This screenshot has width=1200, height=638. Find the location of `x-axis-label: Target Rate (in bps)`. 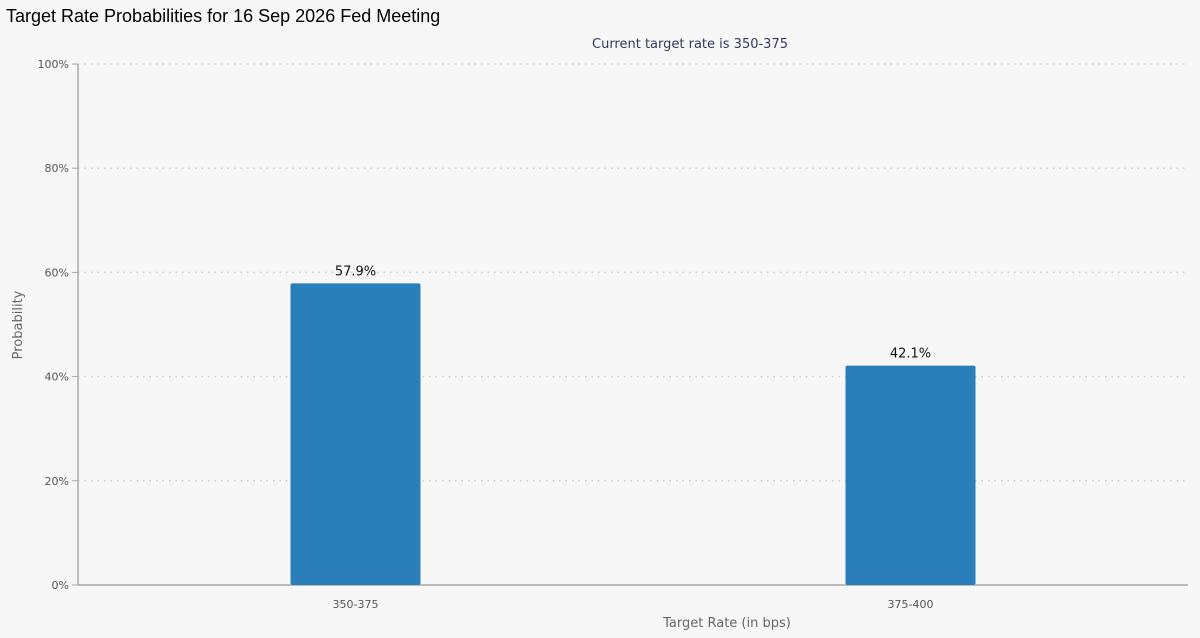

x-axis-label: Target Rate (in bps) is located at coordinates (726, 623).